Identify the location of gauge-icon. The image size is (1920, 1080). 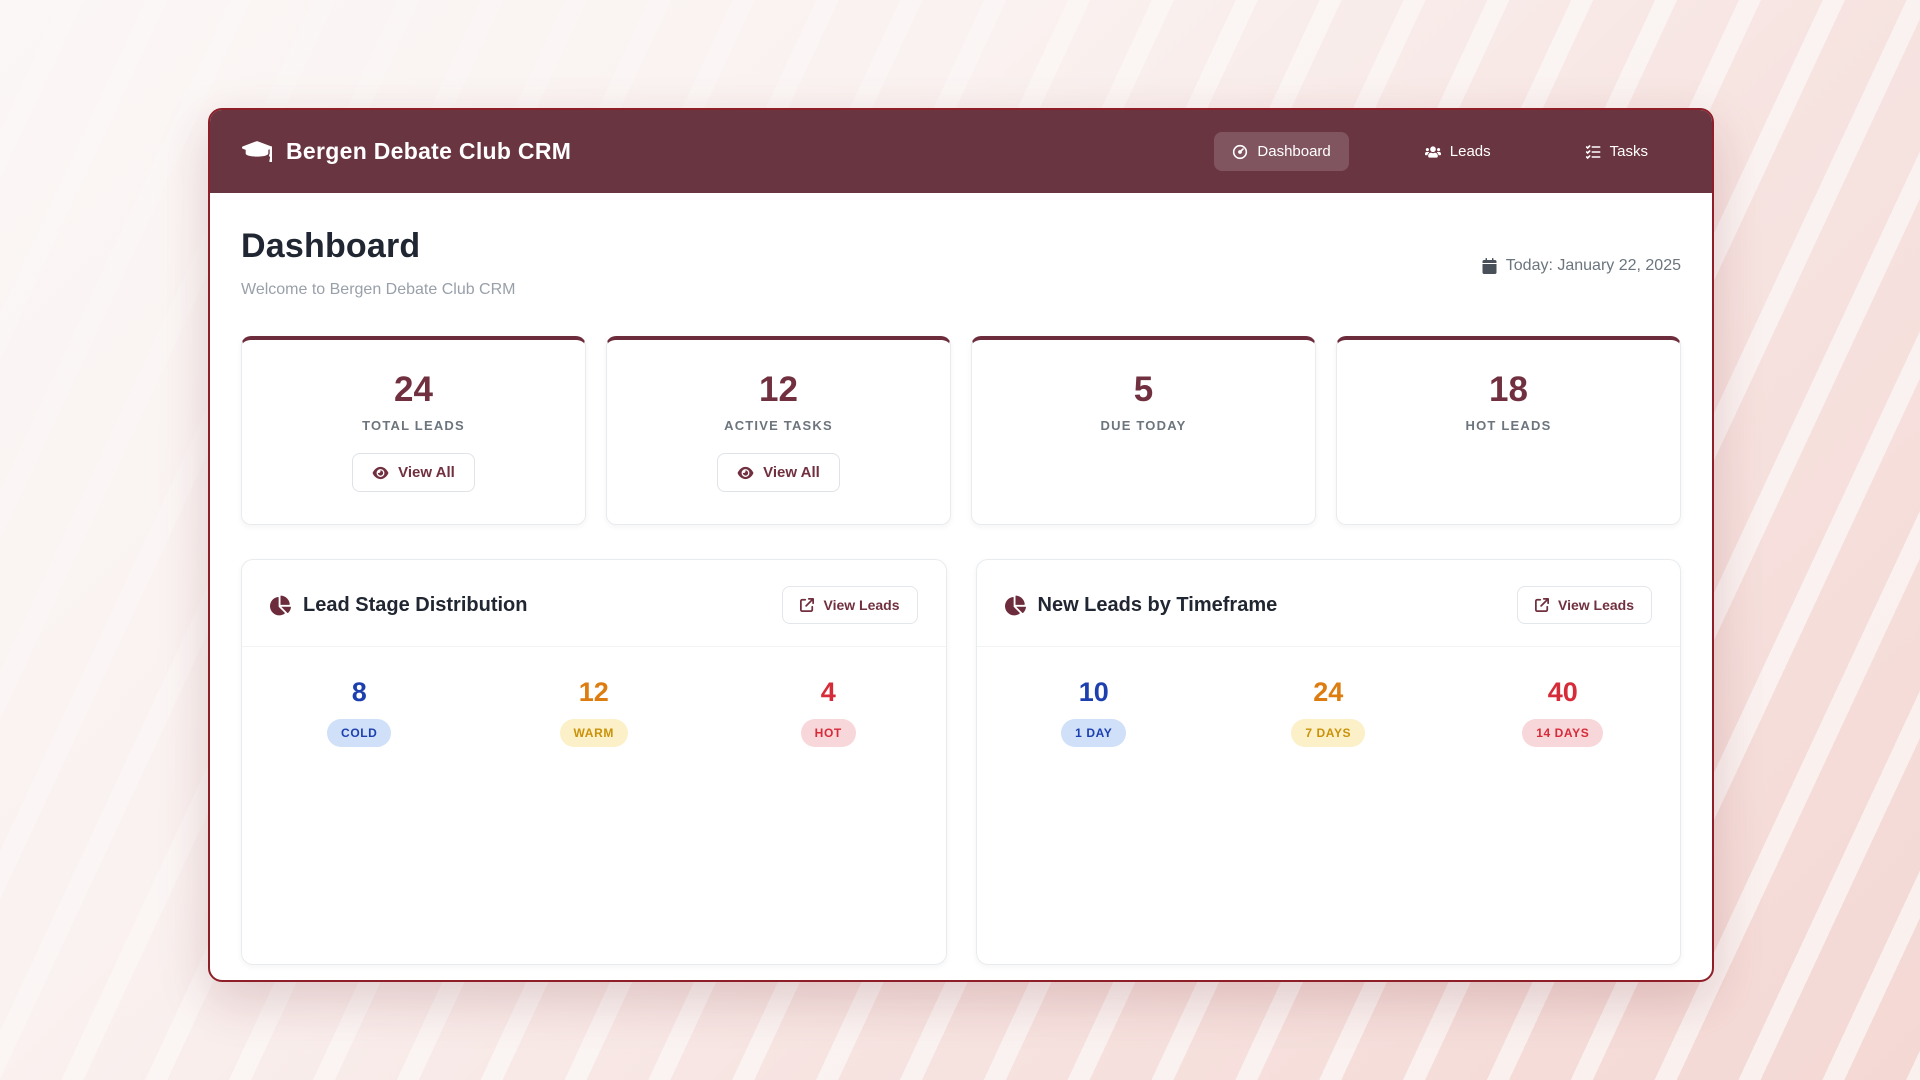
(1240, 151).